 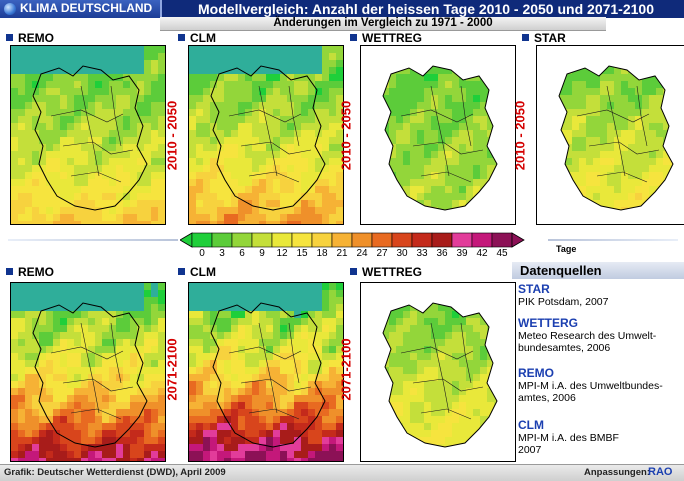 I want to click on brand-badge: KLIMA DEUTSCHLAND, so click(x=81, y=9).